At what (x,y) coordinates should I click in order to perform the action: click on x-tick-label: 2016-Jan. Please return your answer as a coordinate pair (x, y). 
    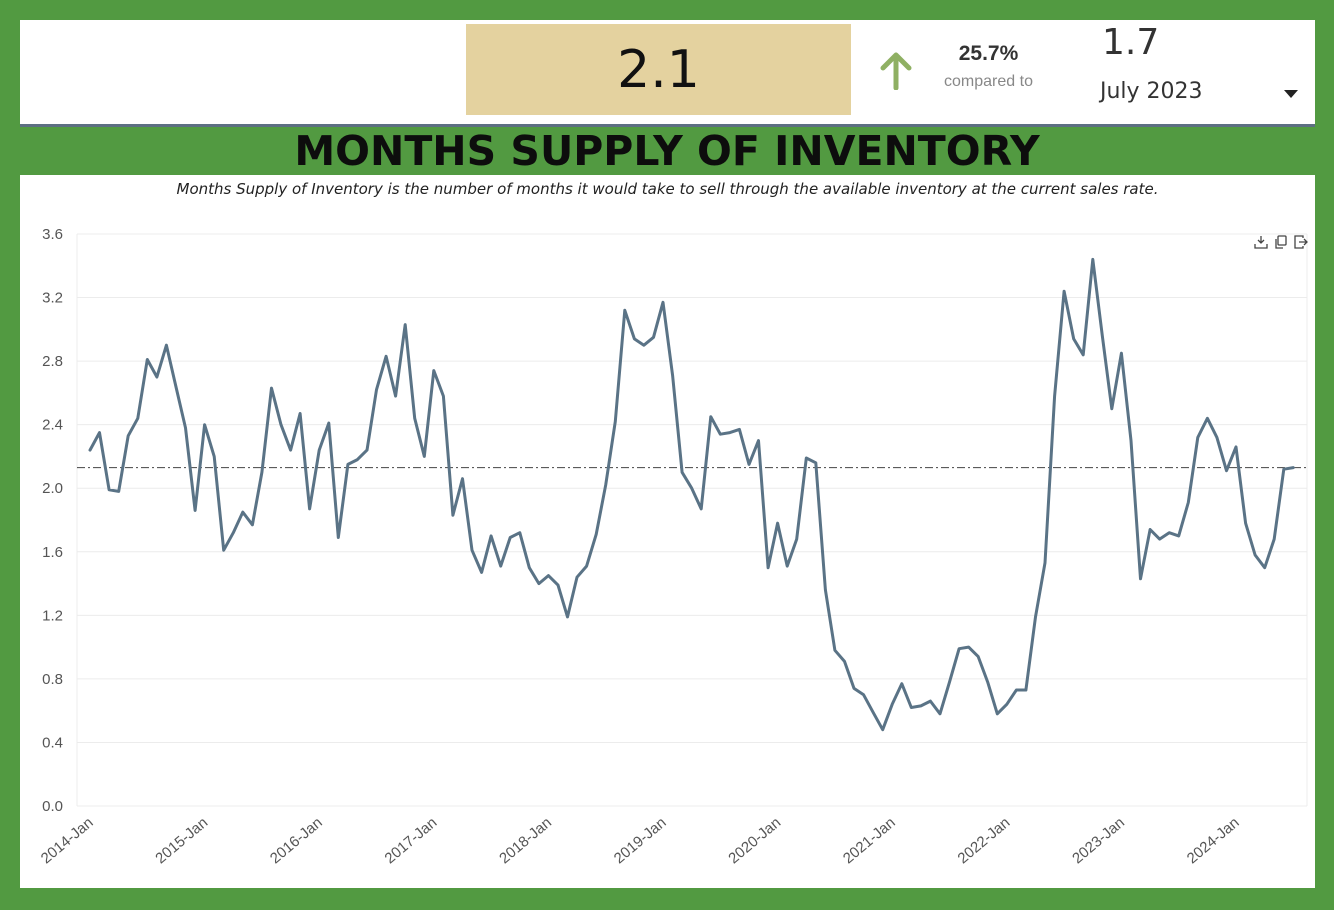
    Looking at the image, I should click on (296, 840).